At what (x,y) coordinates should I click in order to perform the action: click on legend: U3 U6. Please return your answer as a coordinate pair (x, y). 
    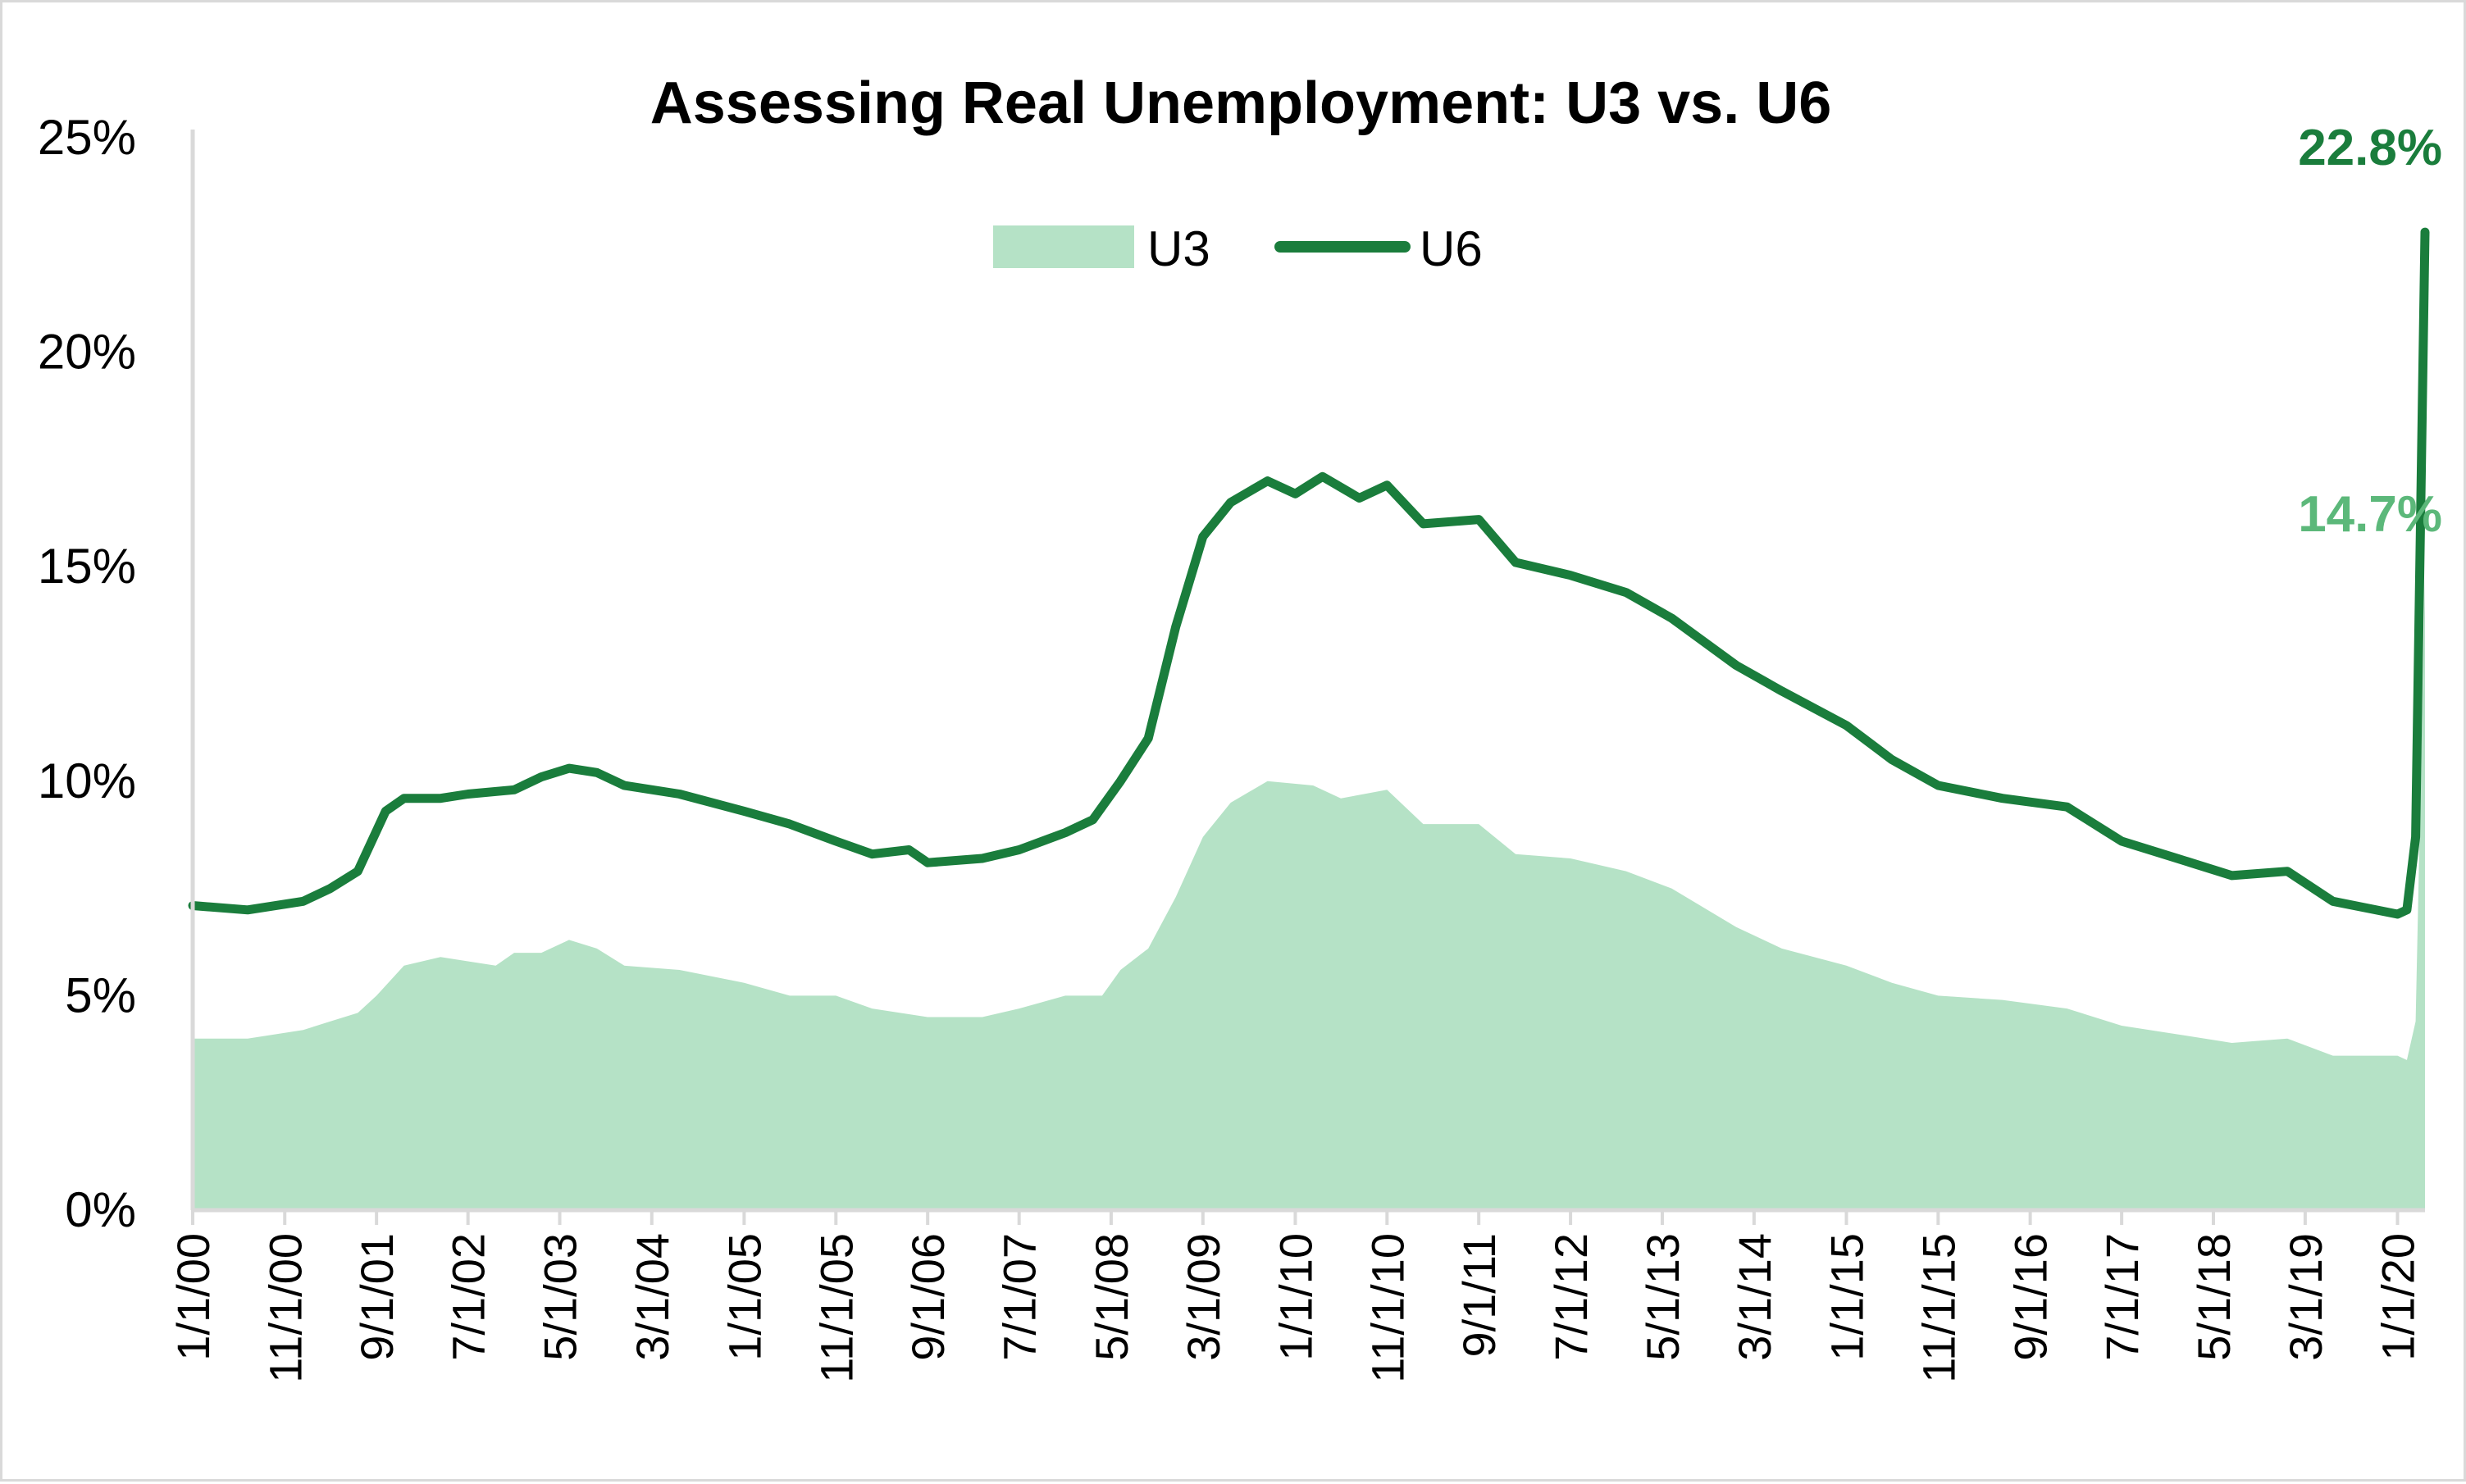
    Looking at the image, I should click on (1238, 248).